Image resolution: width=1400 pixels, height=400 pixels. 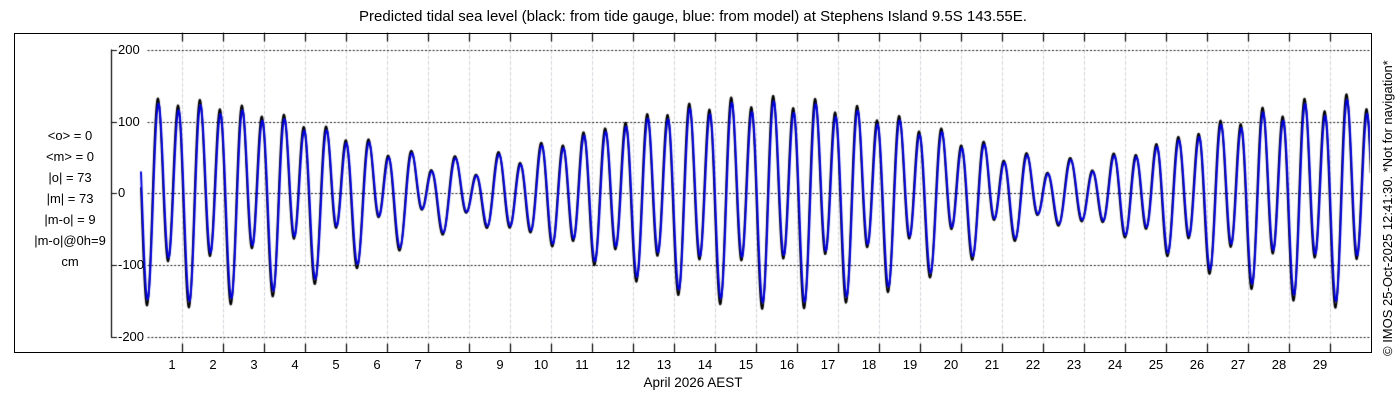 I want to click on stat-units: cm, so click(x=70, y=261).